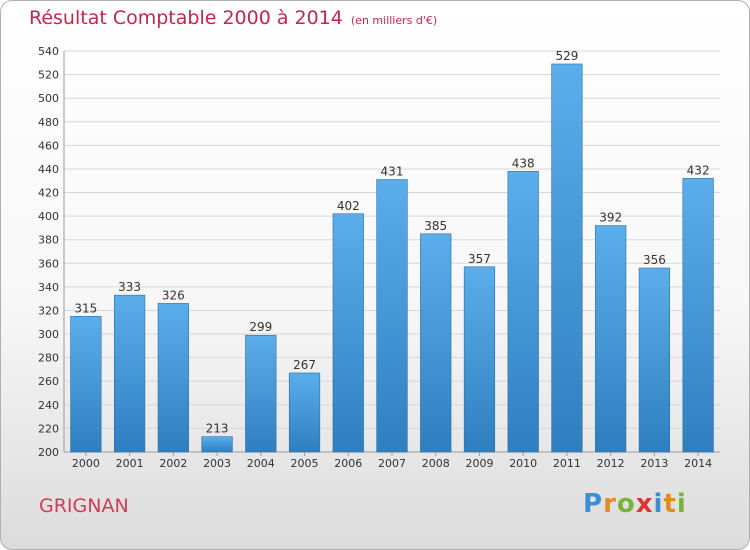 The width and height of the screenshot is (750, 550). I want to click on x-tick-label: 2007, so click(392, 463).